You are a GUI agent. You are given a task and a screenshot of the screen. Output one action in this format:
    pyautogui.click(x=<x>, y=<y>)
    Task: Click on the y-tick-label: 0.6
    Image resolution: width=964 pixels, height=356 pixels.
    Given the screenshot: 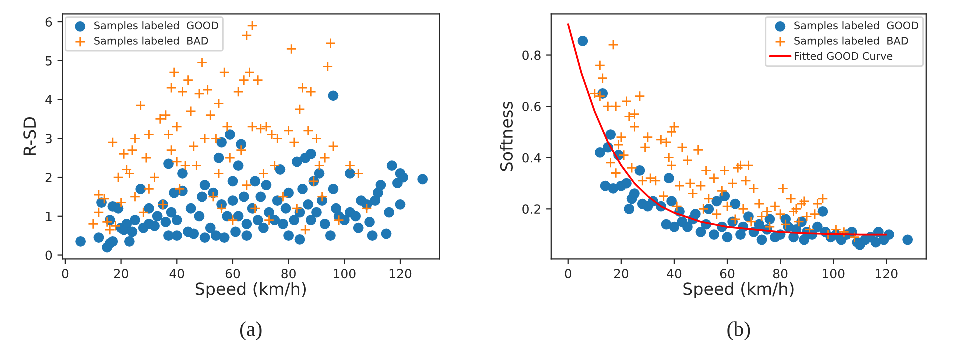 What is the action you would take?
    pyautogui.click(x=531, y=107)
    